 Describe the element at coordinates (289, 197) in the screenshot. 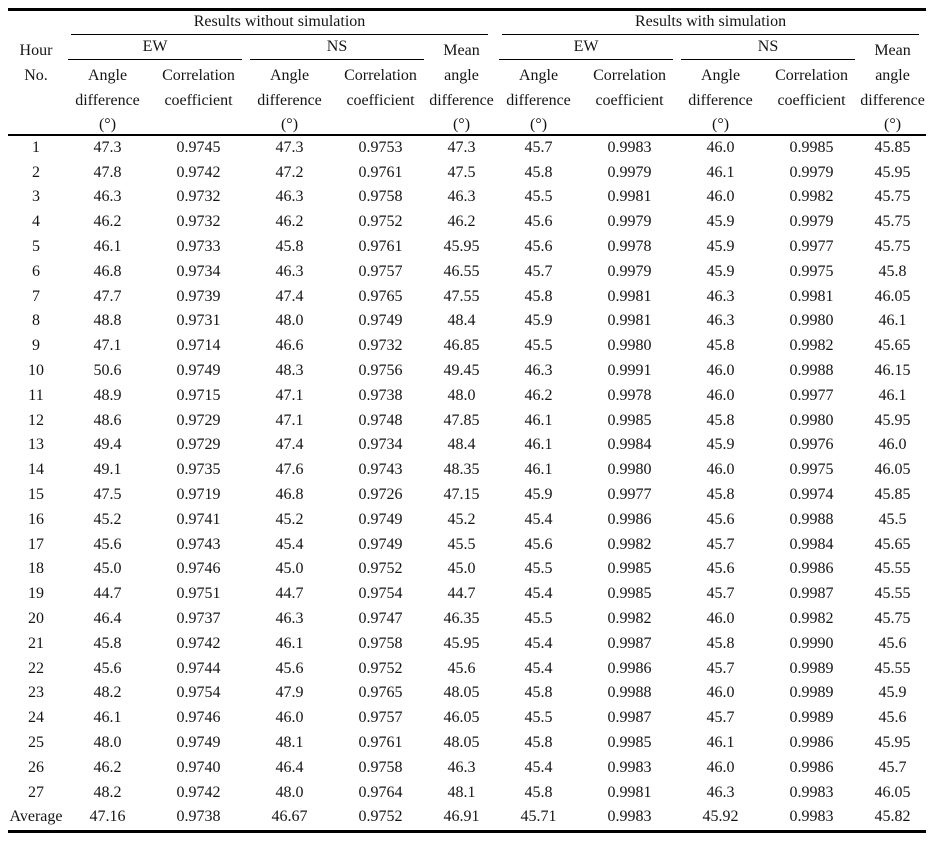

I see `value-cell: 46.3` at that location.